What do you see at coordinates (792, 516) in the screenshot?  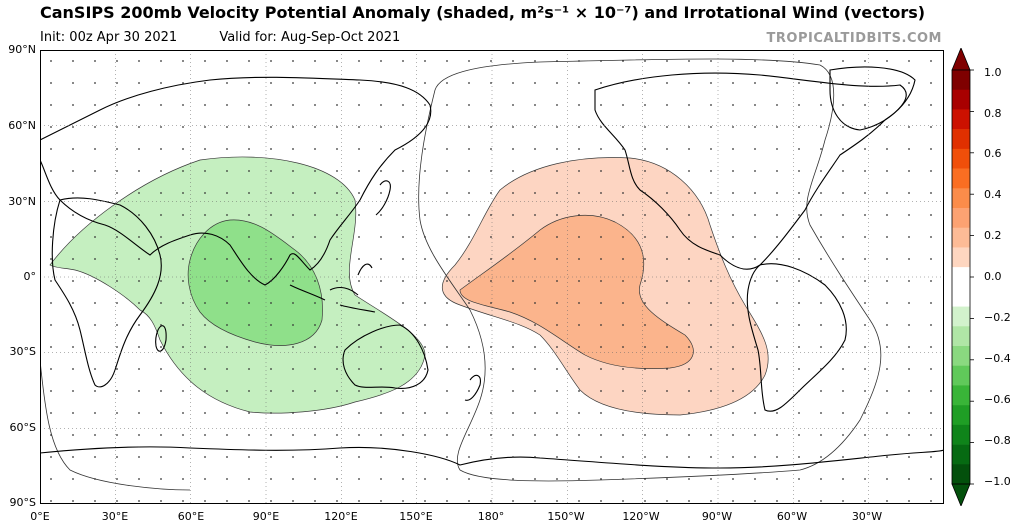 I see `lon-label-60w: 60°W` at bounding box center [792, 516].